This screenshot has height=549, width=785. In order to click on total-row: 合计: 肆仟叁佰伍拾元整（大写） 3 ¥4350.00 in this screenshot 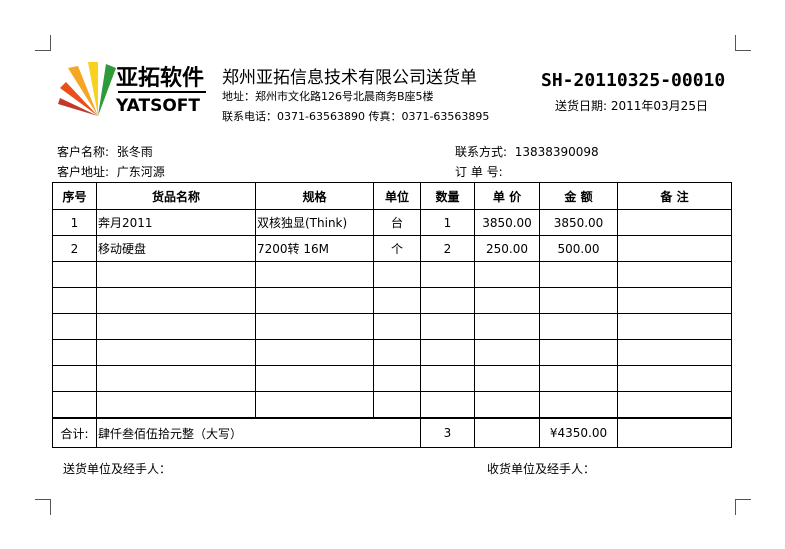, I will do `click(392, 432)`.